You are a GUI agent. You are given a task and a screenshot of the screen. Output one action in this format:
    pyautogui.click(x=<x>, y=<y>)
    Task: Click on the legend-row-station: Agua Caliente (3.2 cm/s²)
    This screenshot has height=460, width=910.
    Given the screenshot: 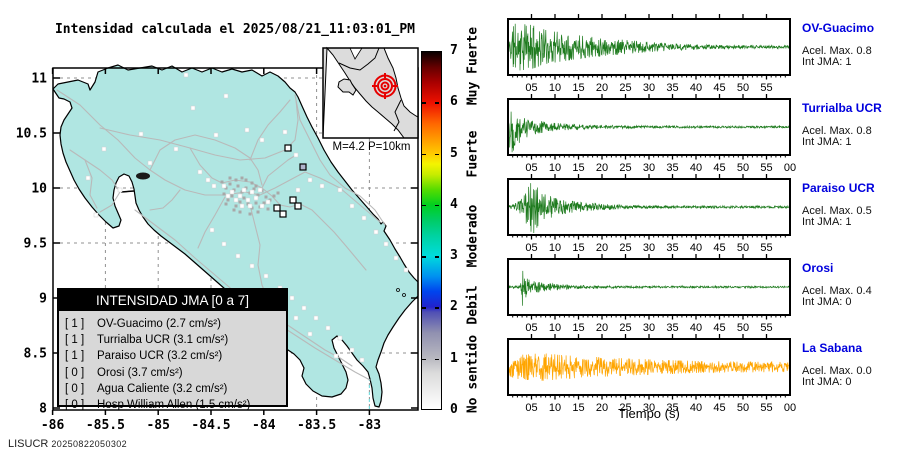 What is the action you would take?
    pyautogui.click(x=162, y=388)
    